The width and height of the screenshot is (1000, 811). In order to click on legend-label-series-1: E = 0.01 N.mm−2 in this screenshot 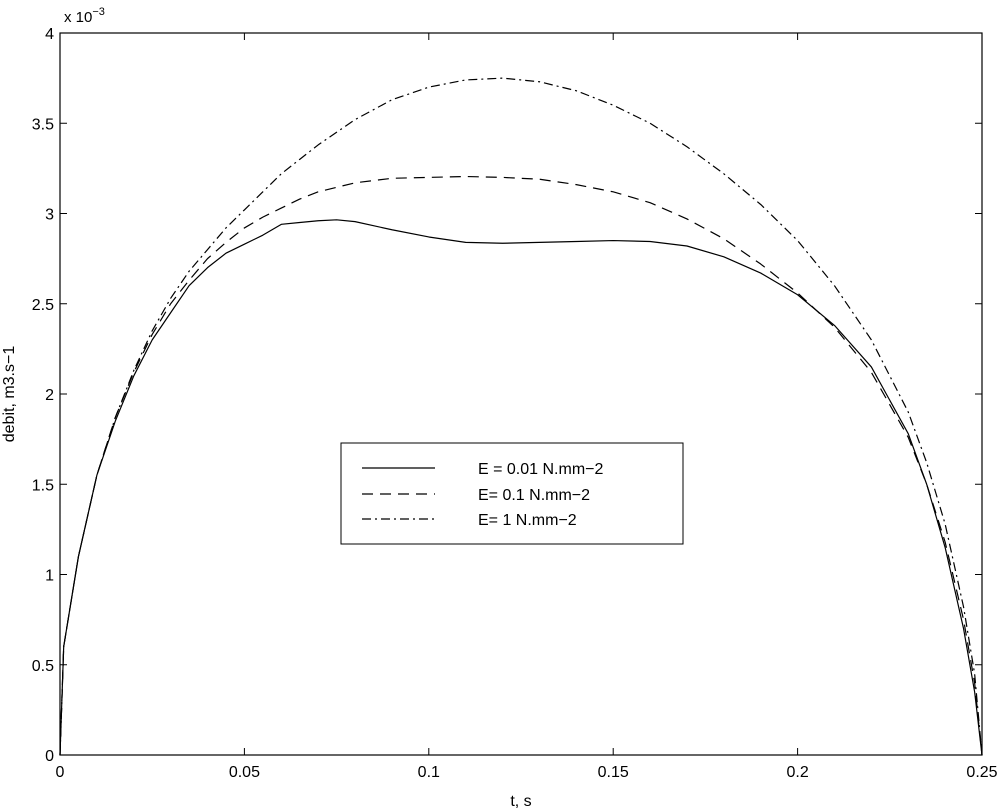, I will do `click(540, 469)`.